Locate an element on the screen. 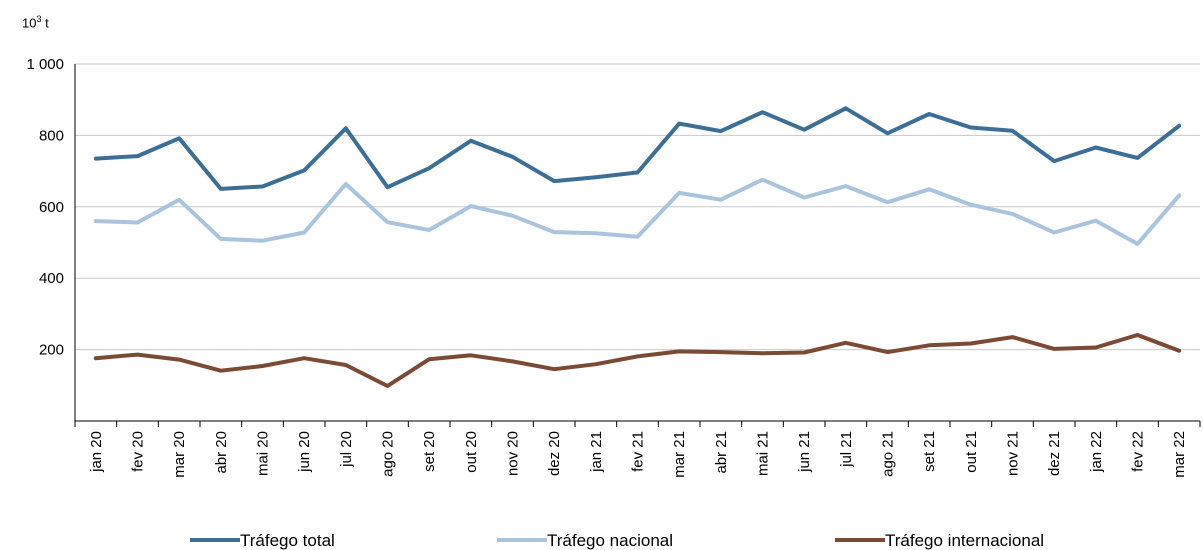 The height and width of the screenshot is (550, 1203). x-tick-label: jan 22 is located at coordinates (1096, 452).